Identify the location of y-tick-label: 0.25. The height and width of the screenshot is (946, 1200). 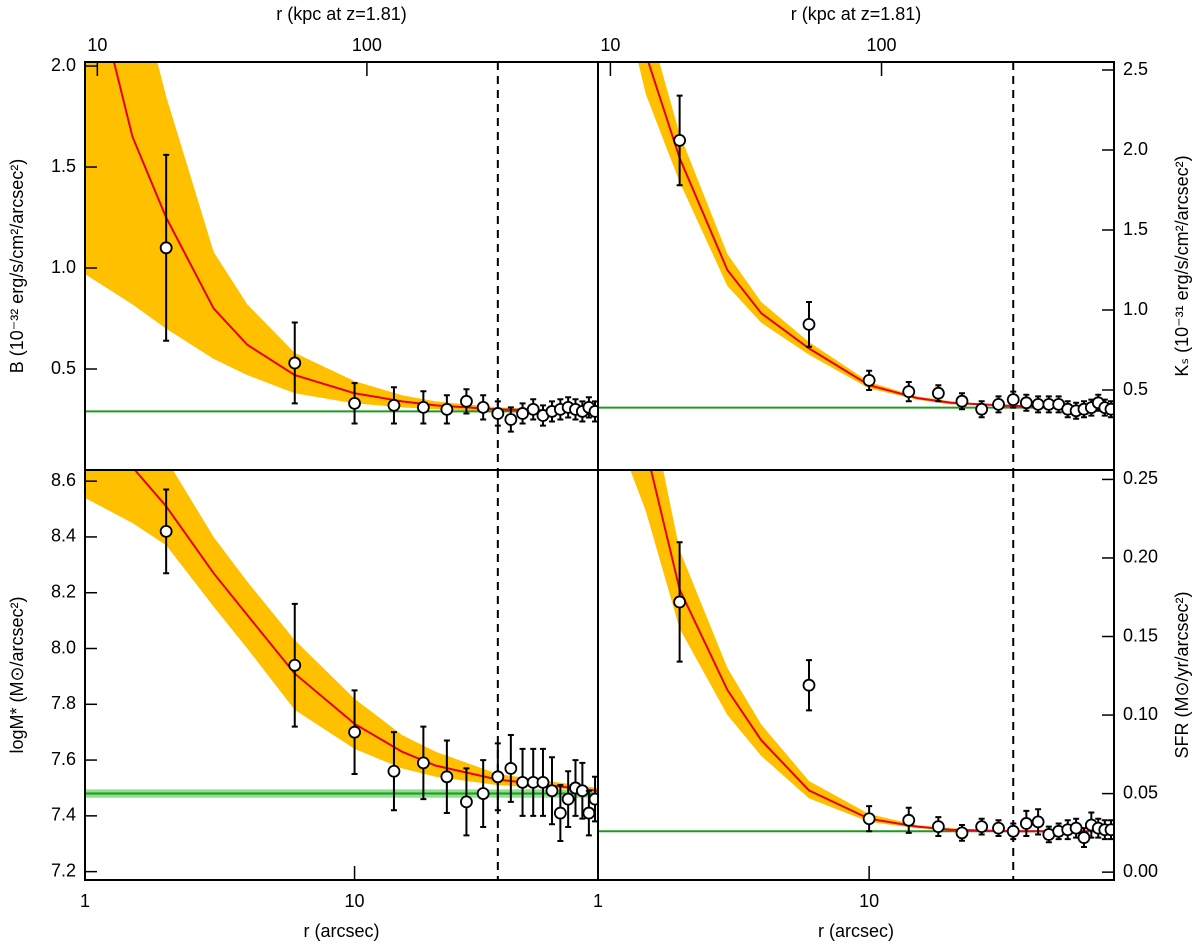
(1140, 478).